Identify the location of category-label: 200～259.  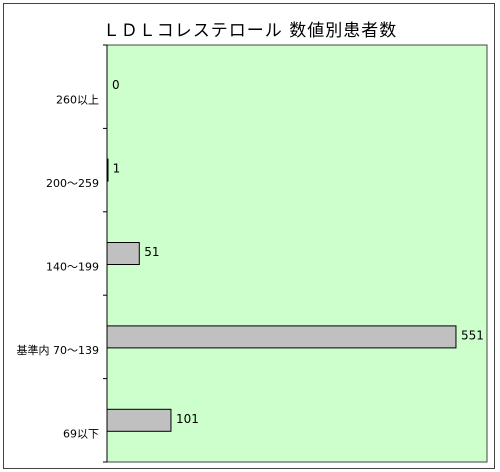
(72, 183).